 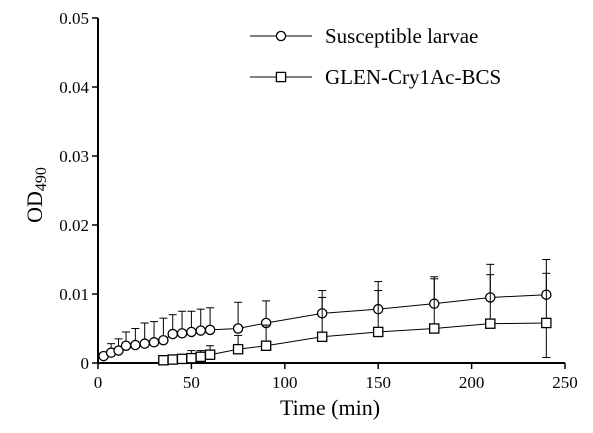 I want to click on x-tick-label: 200, so click(x=472, y=382).